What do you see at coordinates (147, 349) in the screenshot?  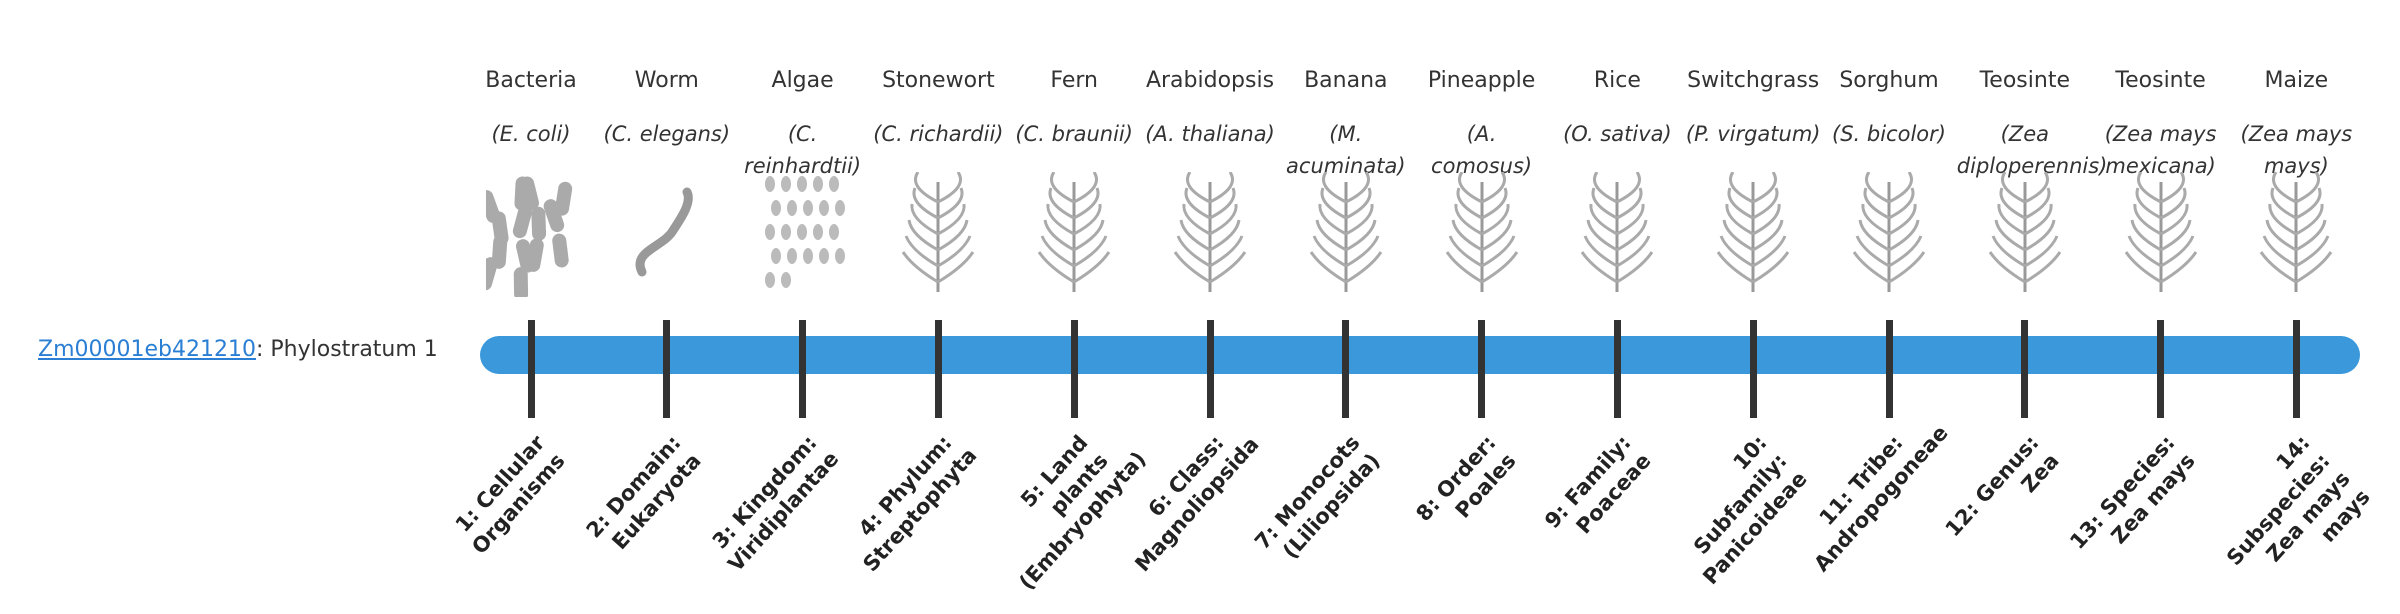 I see `gene-link: Zm00001eb421210` at bounding box center [147, 349].